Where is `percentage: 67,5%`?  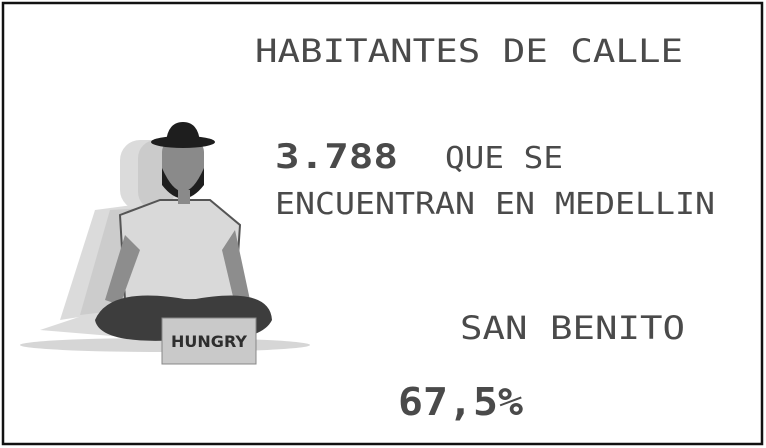
percentage: 67,5% is located at coordinates (460, 402).